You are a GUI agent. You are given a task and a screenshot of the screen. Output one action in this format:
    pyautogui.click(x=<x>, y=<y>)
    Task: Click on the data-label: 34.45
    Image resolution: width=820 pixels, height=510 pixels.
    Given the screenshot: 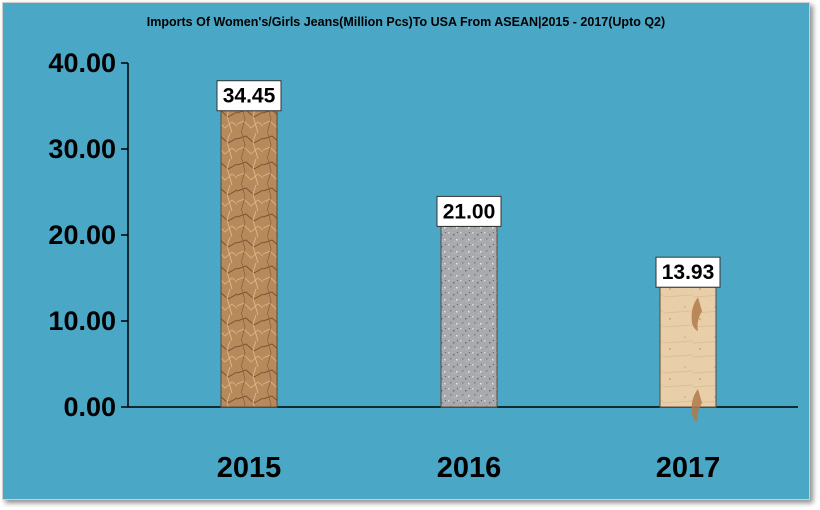 What is the action you would take?
    pyautogui.click(x=249, y=96)
    